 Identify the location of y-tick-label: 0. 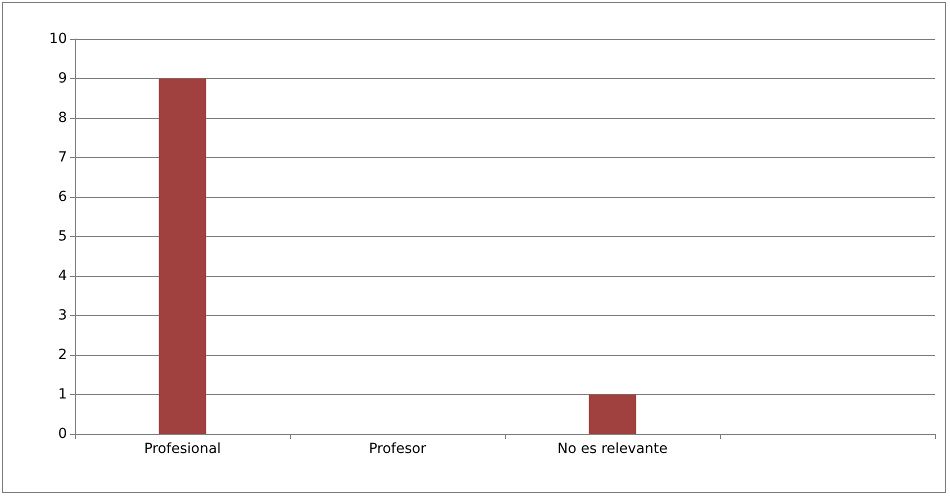
(62, 434).